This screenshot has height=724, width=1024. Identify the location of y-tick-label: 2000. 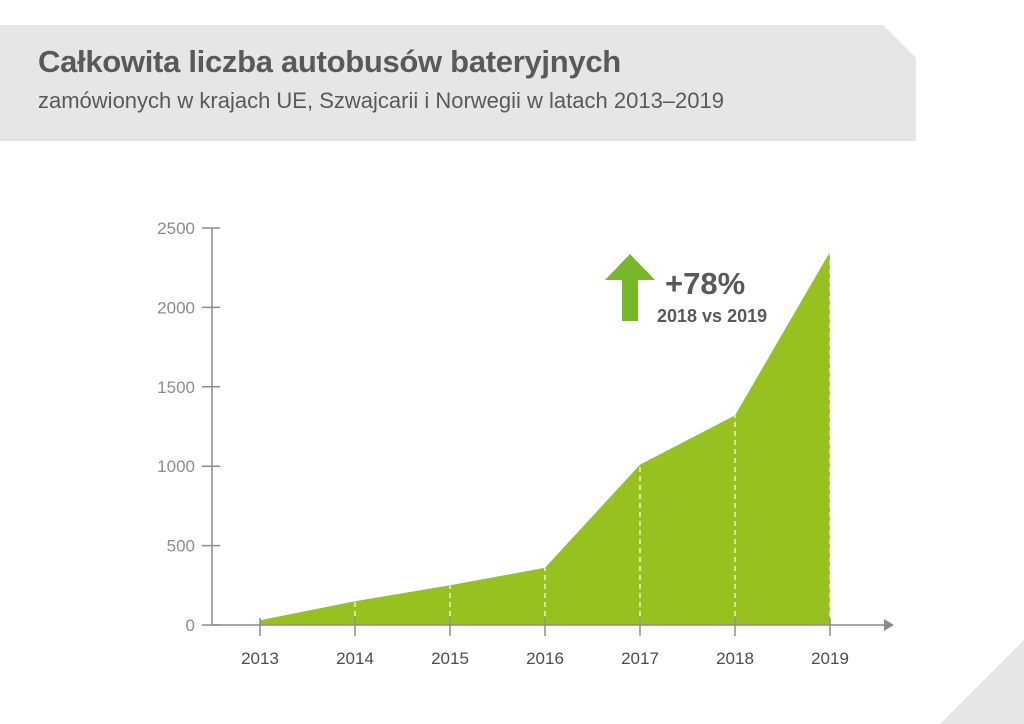
(176, 307).